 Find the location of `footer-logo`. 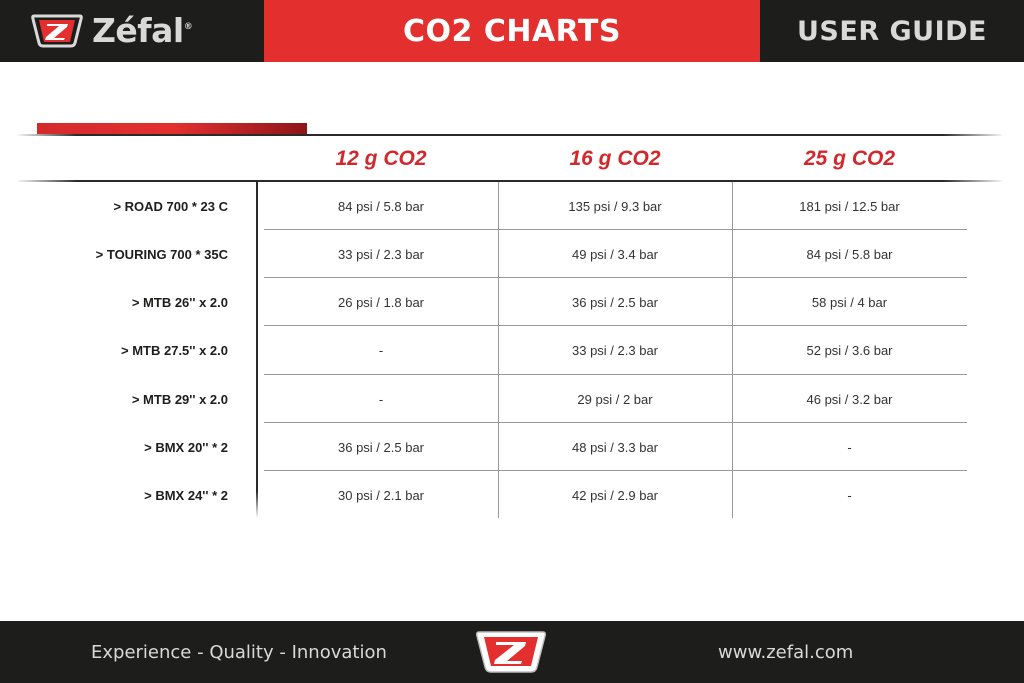

footer-logo is located at coordinates (511, 654).